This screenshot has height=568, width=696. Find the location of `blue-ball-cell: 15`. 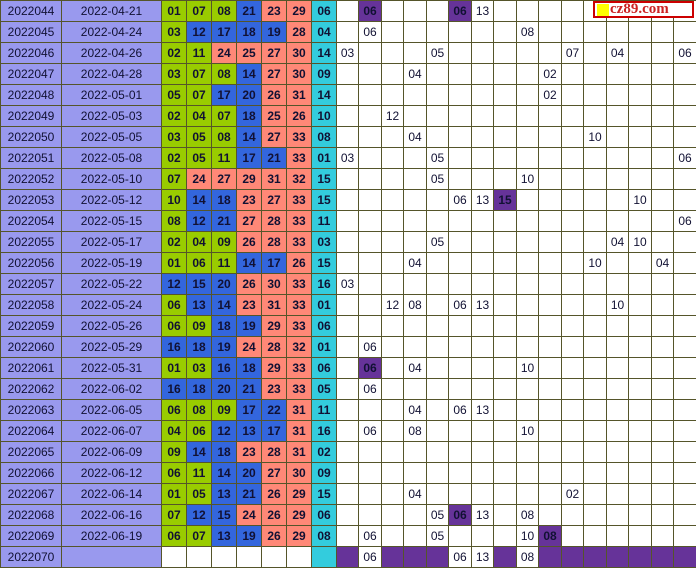

blue-ball-cell: 15 is located at coordinates (324, 200).